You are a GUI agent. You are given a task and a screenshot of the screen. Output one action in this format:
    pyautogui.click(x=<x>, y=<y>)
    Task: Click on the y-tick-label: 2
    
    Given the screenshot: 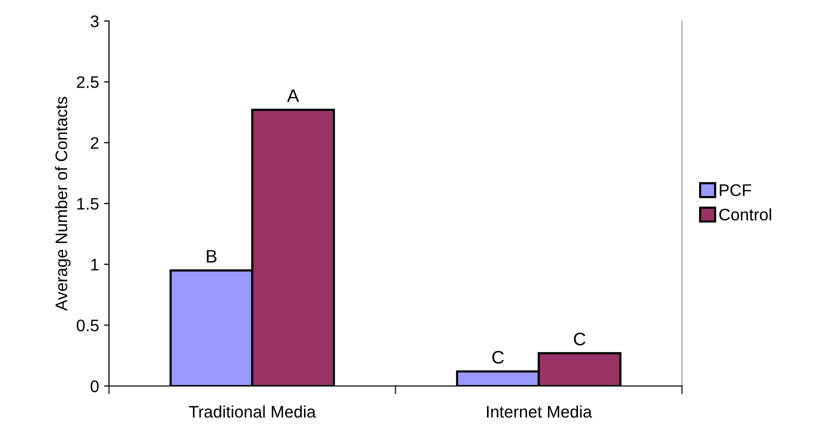 What is the action you would take?
    pyautogui.click(x=94, y=143)
    